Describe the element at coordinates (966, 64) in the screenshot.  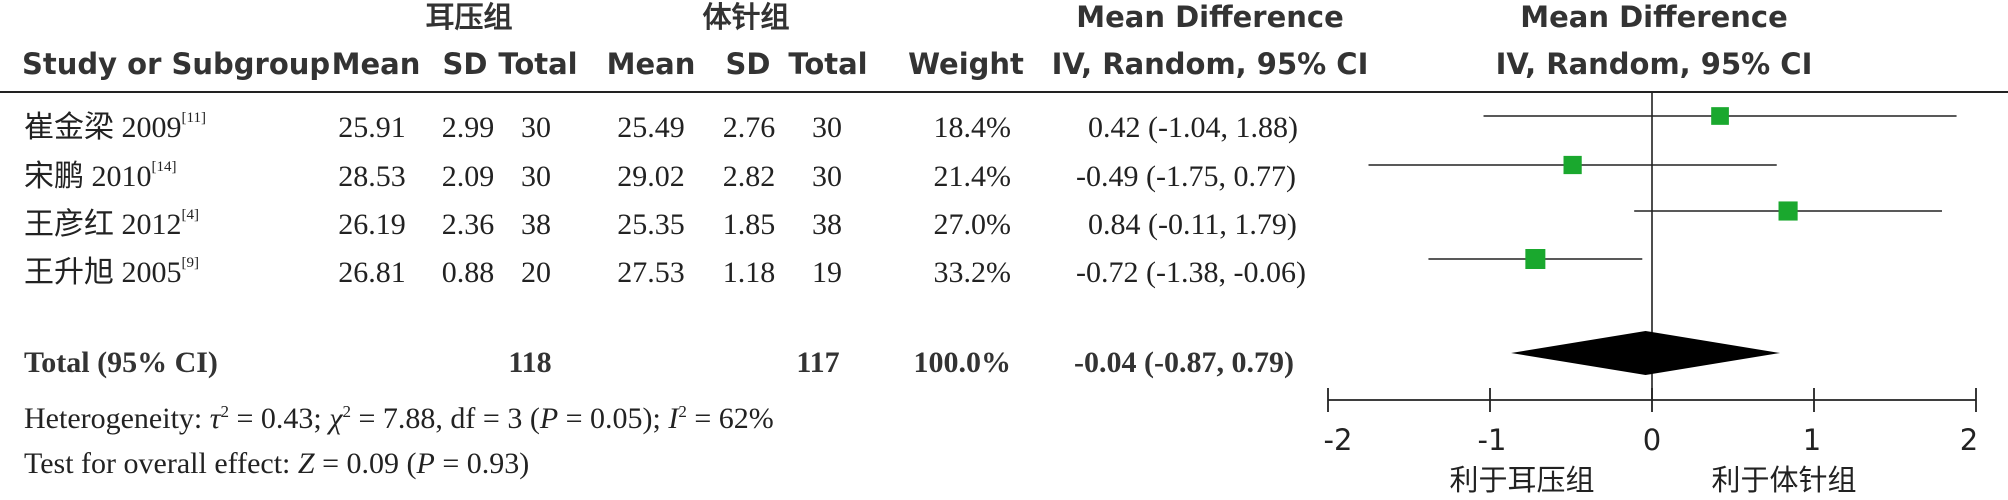
I see `weight-header: Weight` at that location.